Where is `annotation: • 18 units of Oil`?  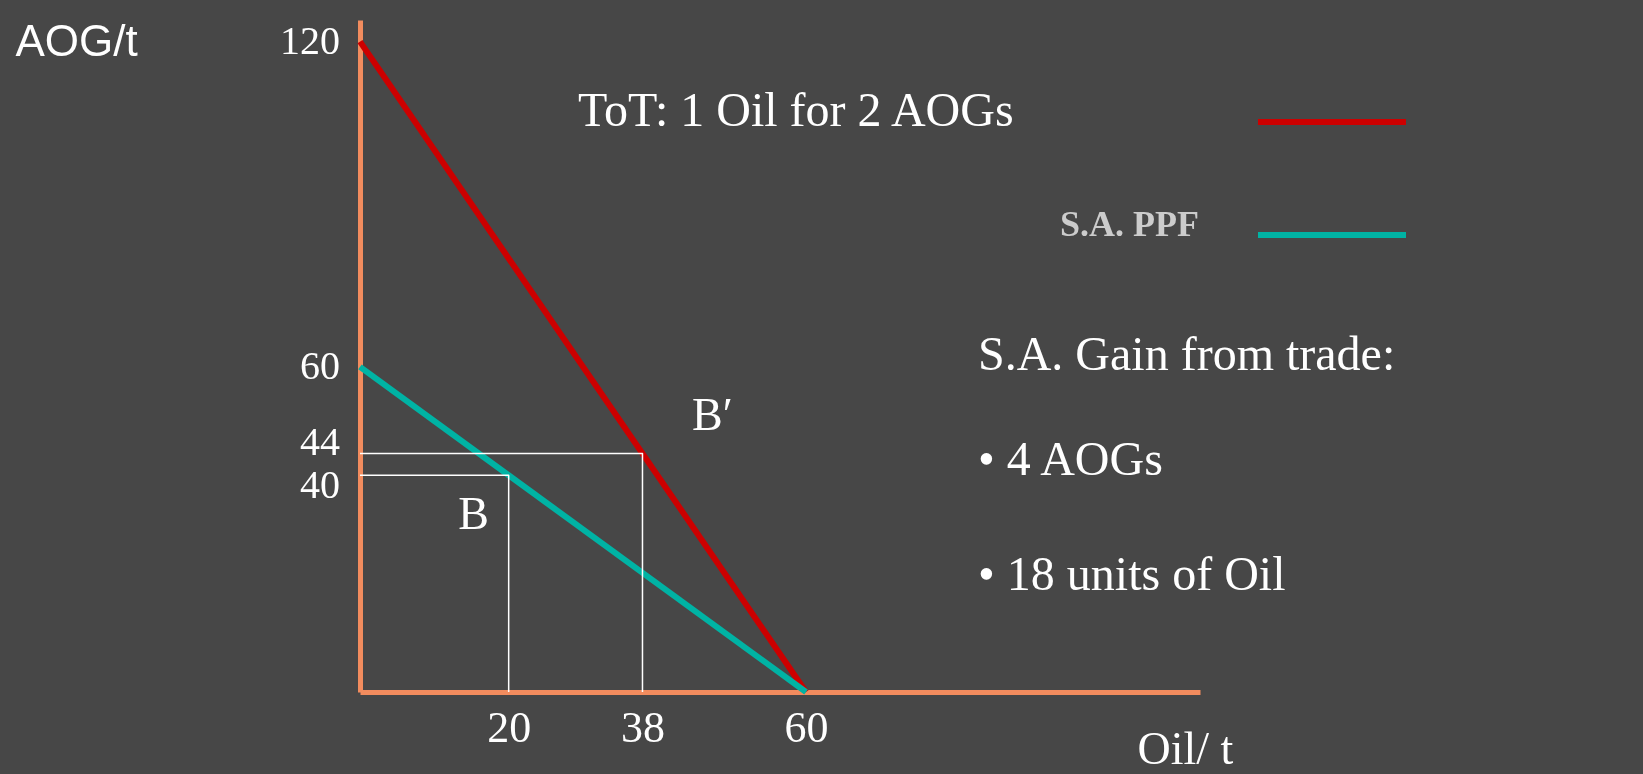 annotation: • 18 units of Oil is located at coordinates (1132, 573).